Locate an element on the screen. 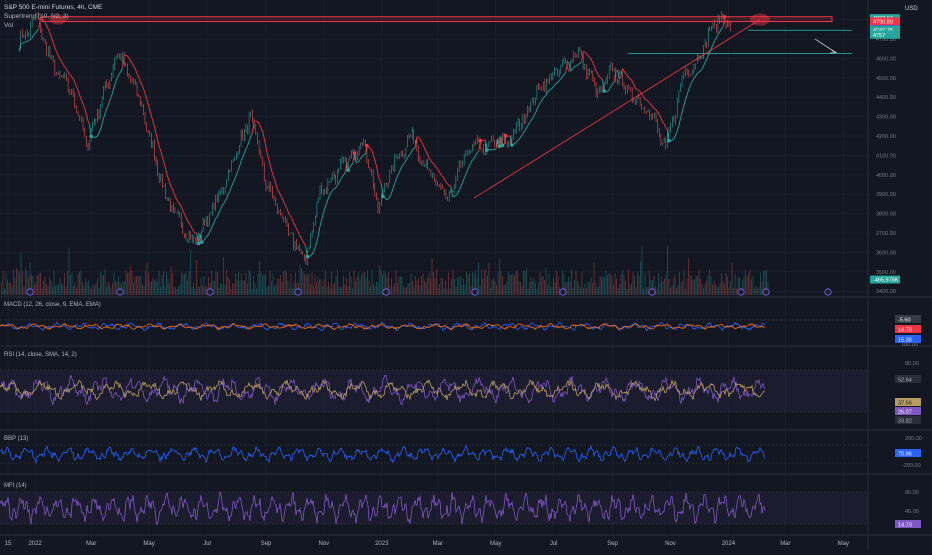 This screenshot has height=555, width=932. rsi-legend: RSI (14, close, SMA, 14, 2) is located at coordinates (40, 355).